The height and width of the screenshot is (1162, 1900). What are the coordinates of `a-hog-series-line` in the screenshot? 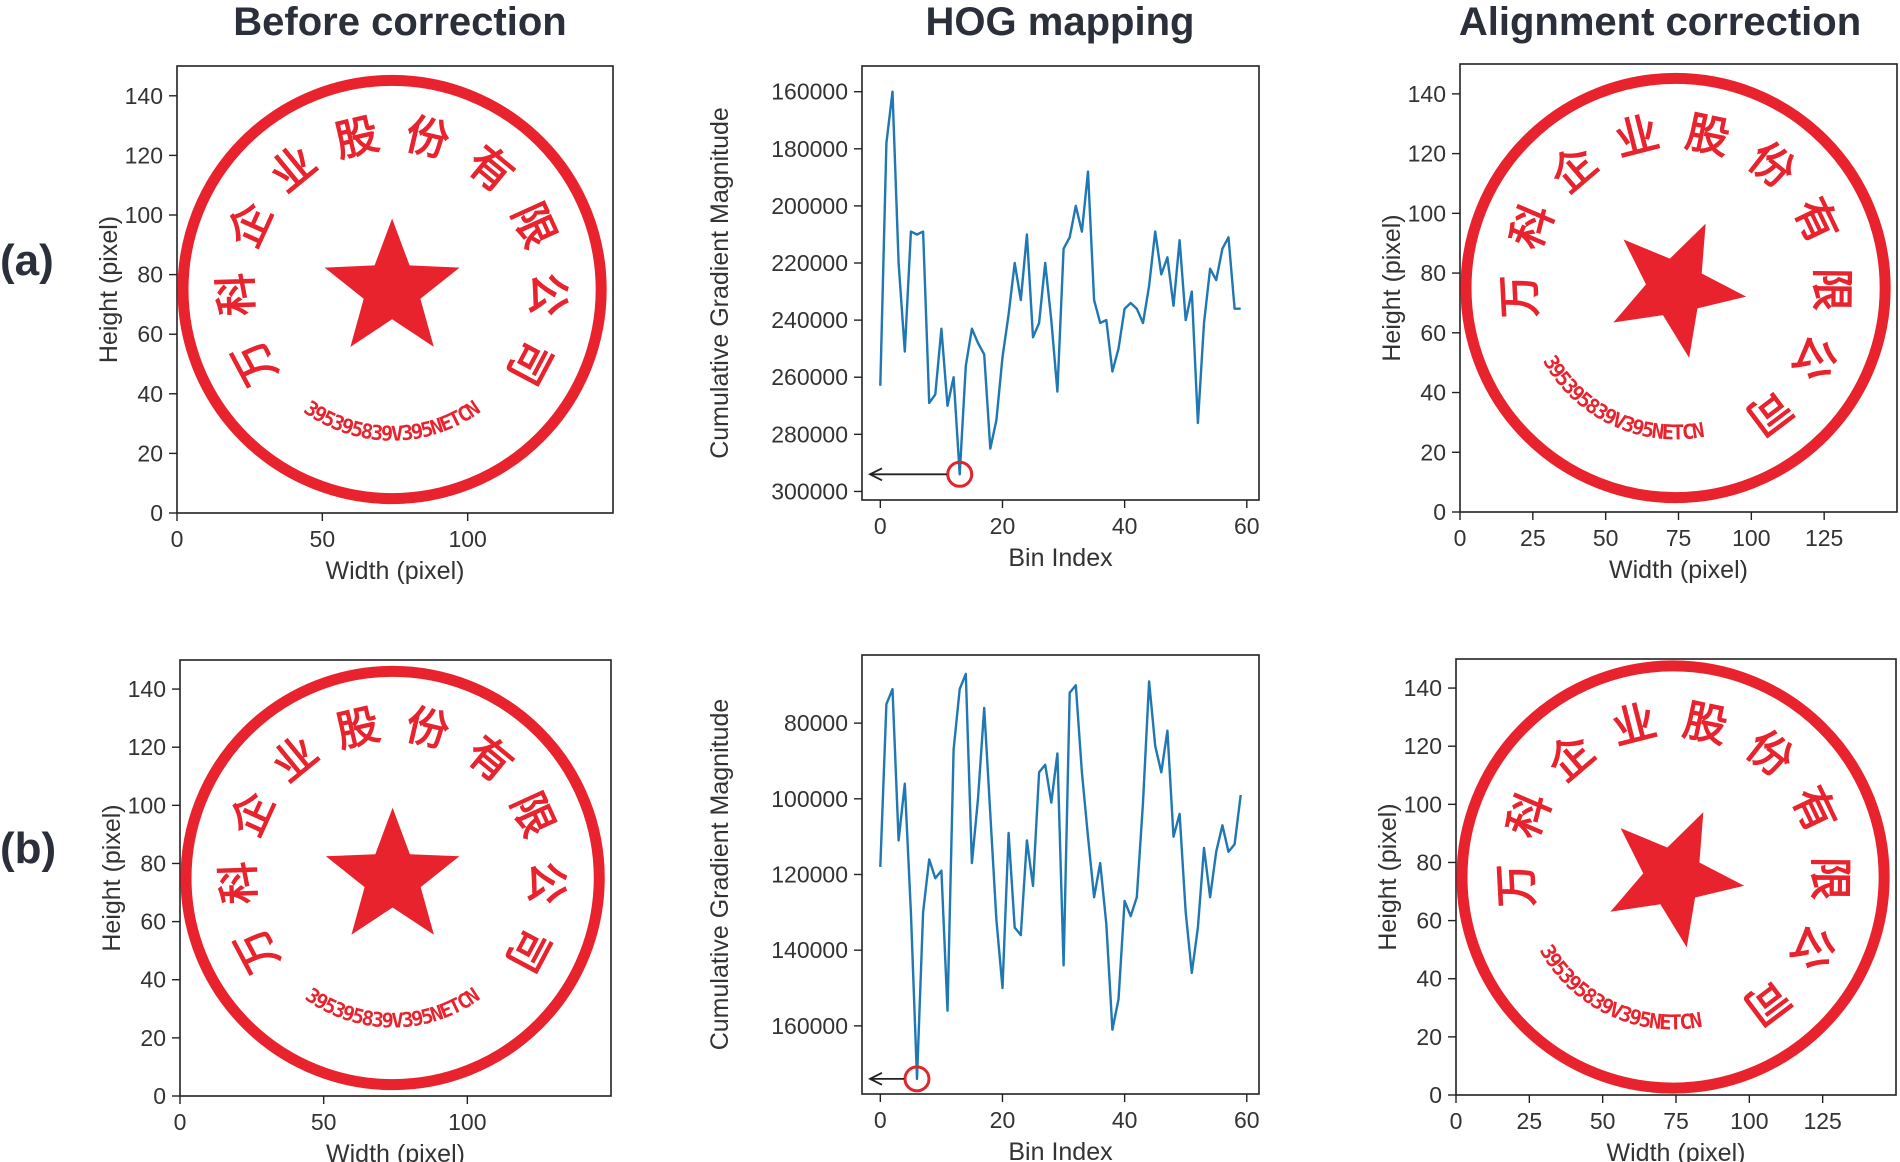 It's located at (1060, 283).